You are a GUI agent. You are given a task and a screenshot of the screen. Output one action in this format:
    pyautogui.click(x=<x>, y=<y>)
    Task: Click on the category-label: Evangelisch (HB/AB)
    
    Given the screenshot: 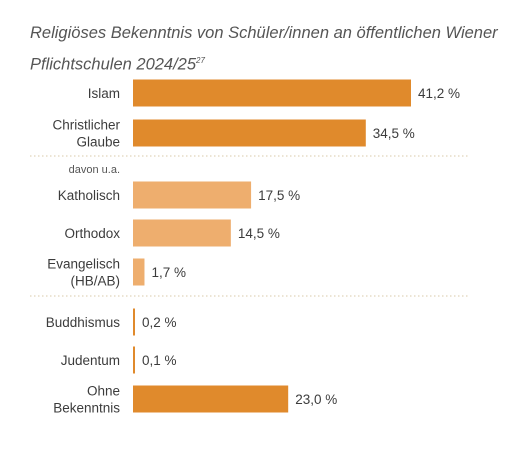 What is the action you would take?
    pyautogui.click(x=83, y=273)
    